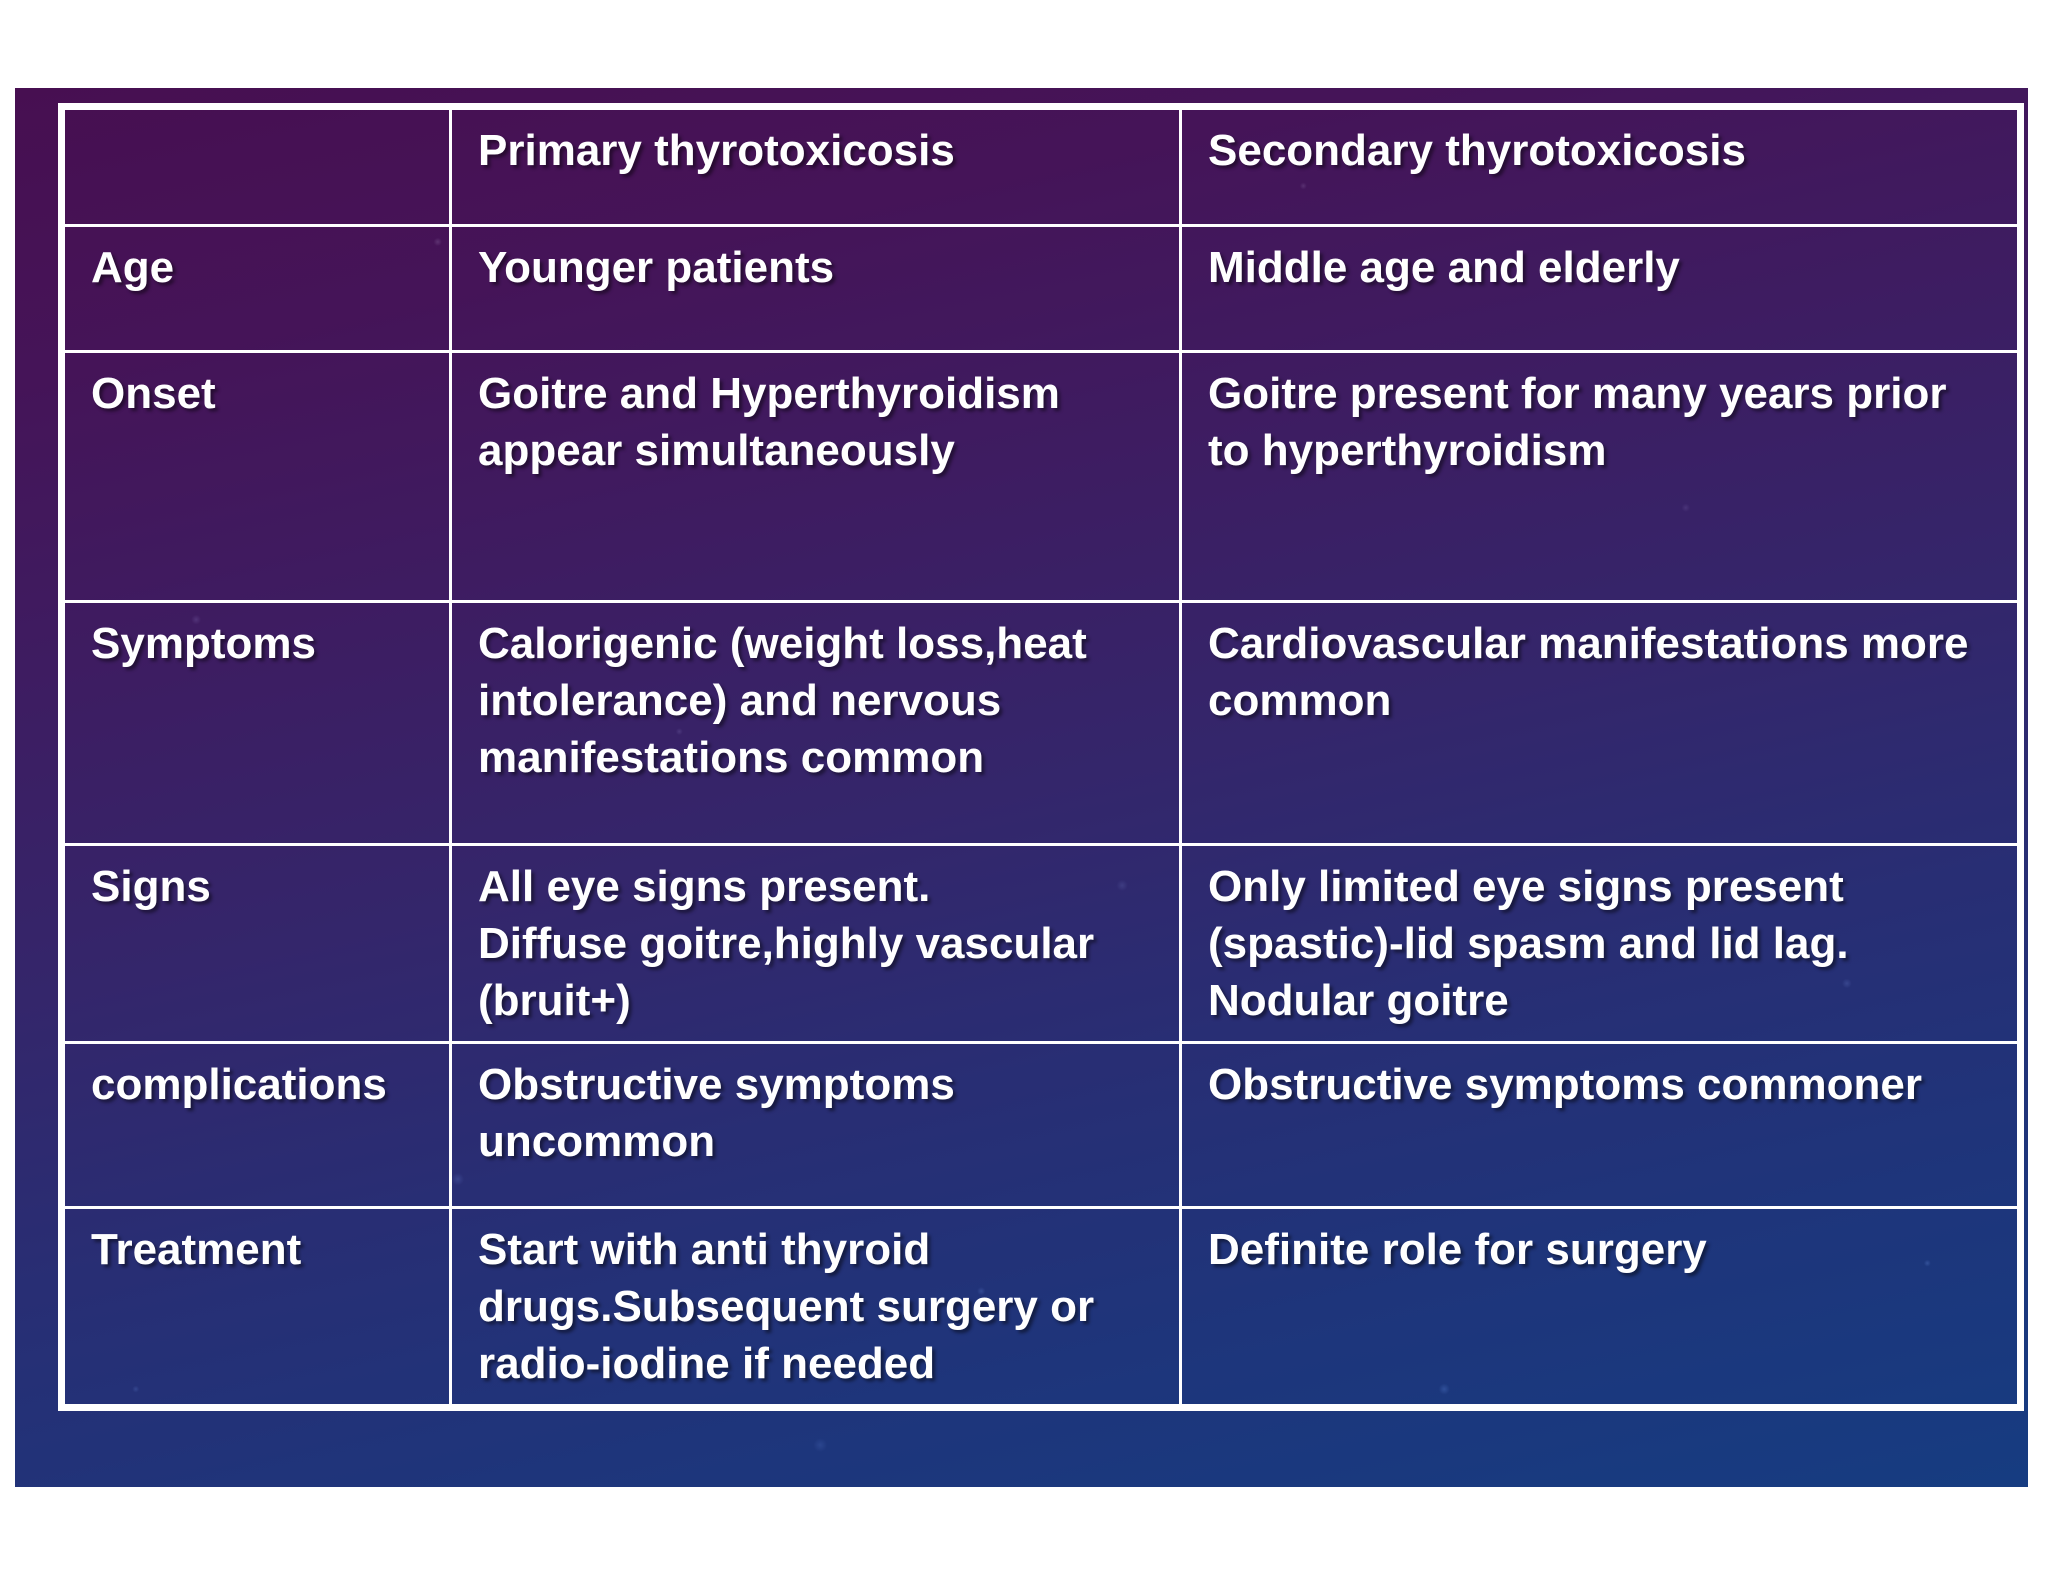  What do you see at coordinates (1600, 166) in the screenshot?
I see `header-secondary-thyrotoxicosis: Secondary thyrotoxicosis` at bounding box center [1600, 166].